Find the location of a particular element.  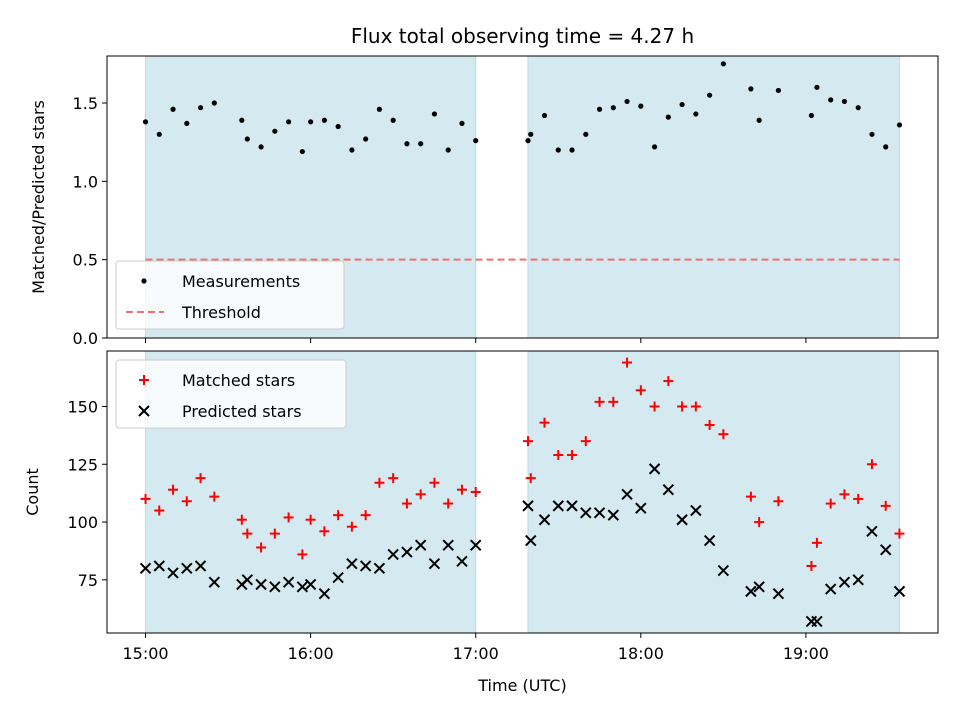

x-tick-label: 16:00 is located at coordinates (311, 653).